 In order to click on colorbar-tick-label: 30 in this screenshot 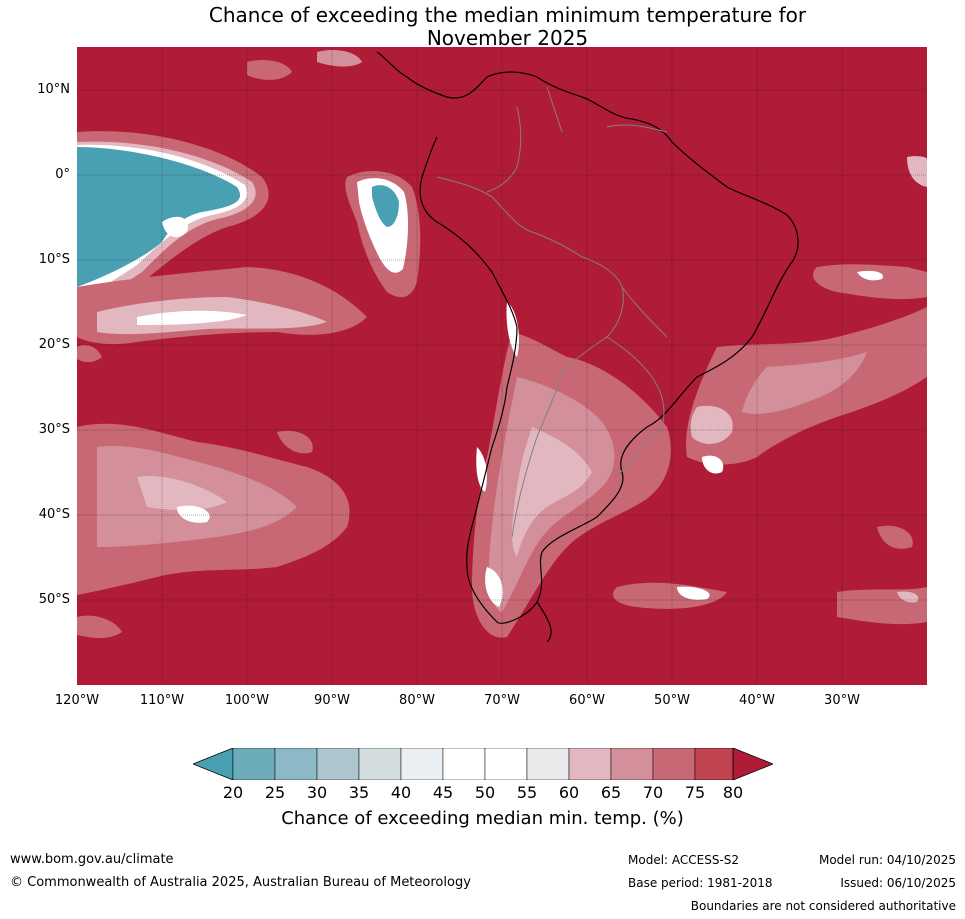, I will do `click(317, 792)`.